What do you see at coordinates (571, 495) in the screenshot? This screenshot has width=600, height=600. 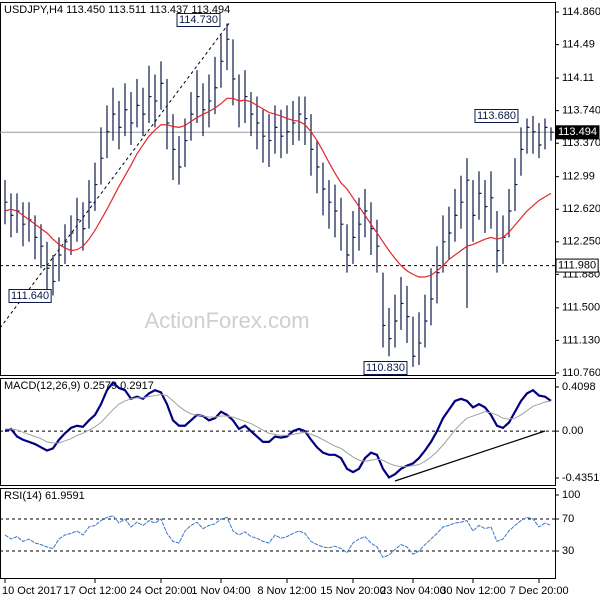 I see `y-tick-label: 100` at bounding box center [571, 495].